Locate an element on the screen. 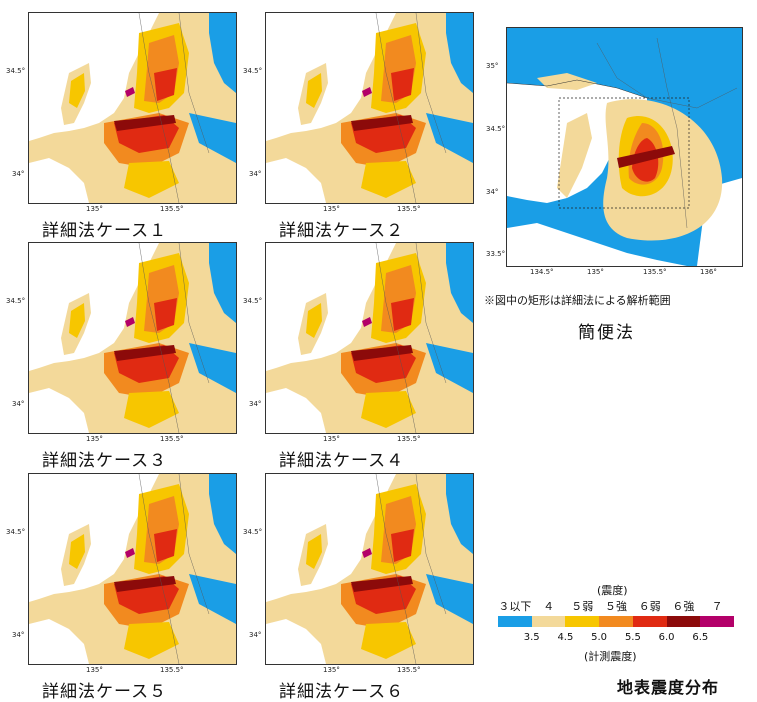 This screenshot has height=702, width=757. legend-threshold: 4.5 is located at coordinates (565, 637).